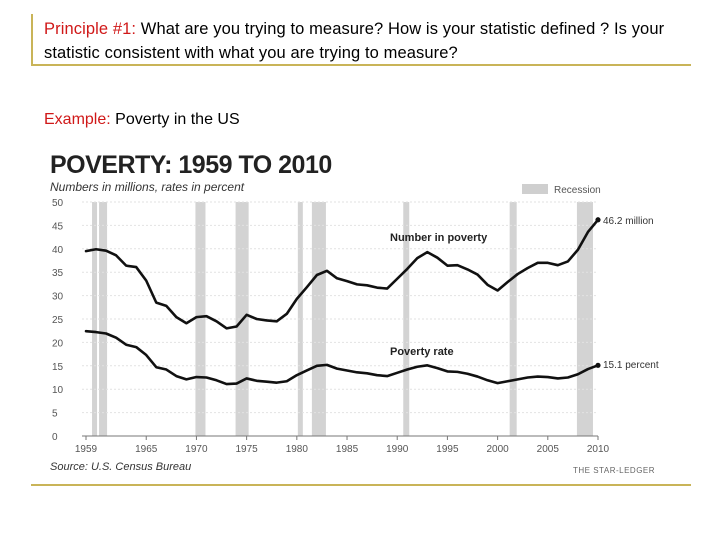 This screenshot has height=540, width=720. I want to click on x-tick-1990: 1990, so click(397, 449).